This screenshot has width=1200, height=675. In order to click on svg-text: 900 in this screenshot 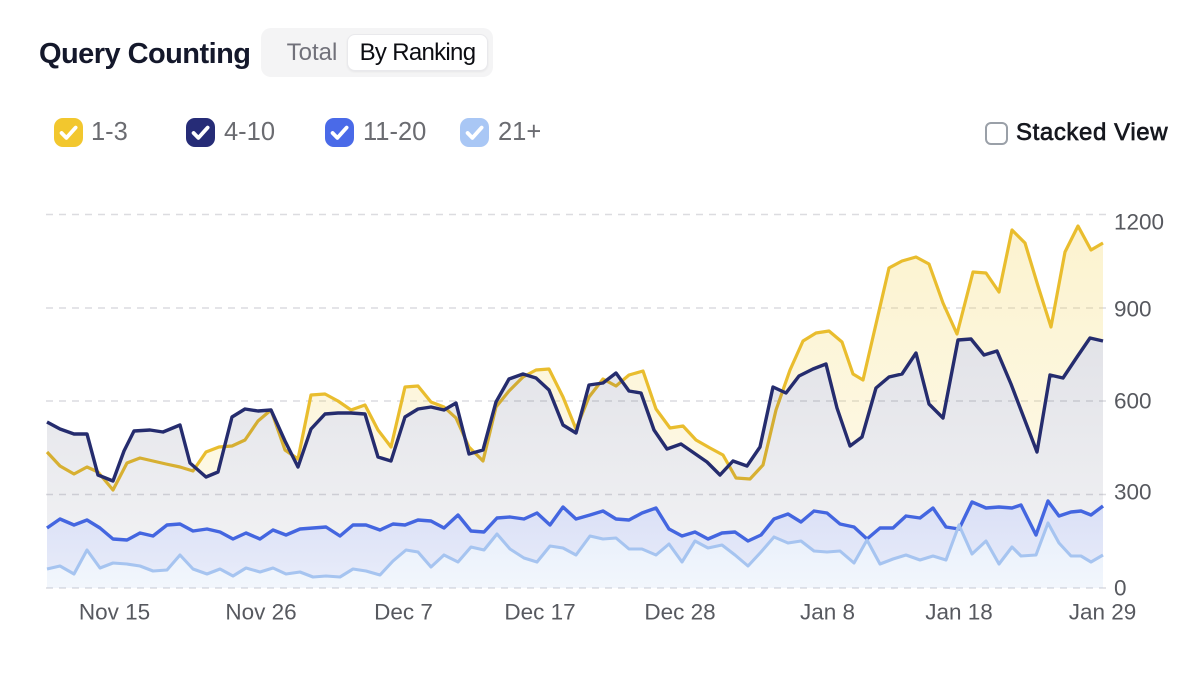, I will do `click(1133, 309)`.